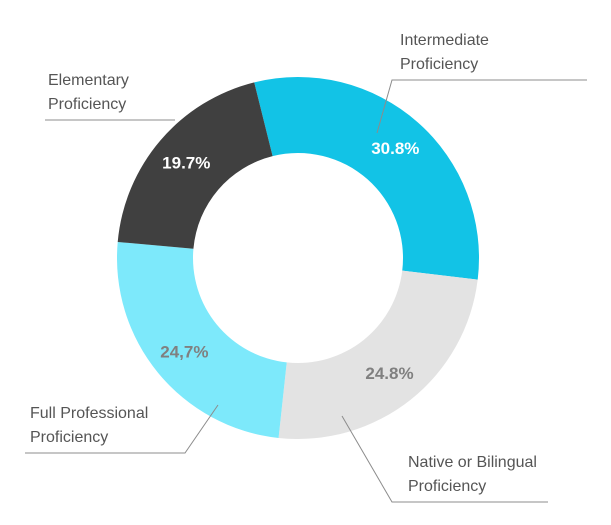 This screenshot has height=525, width=611. I want to click on category-label-native: Native or Bilingual Proficiency, so click(474, 474).